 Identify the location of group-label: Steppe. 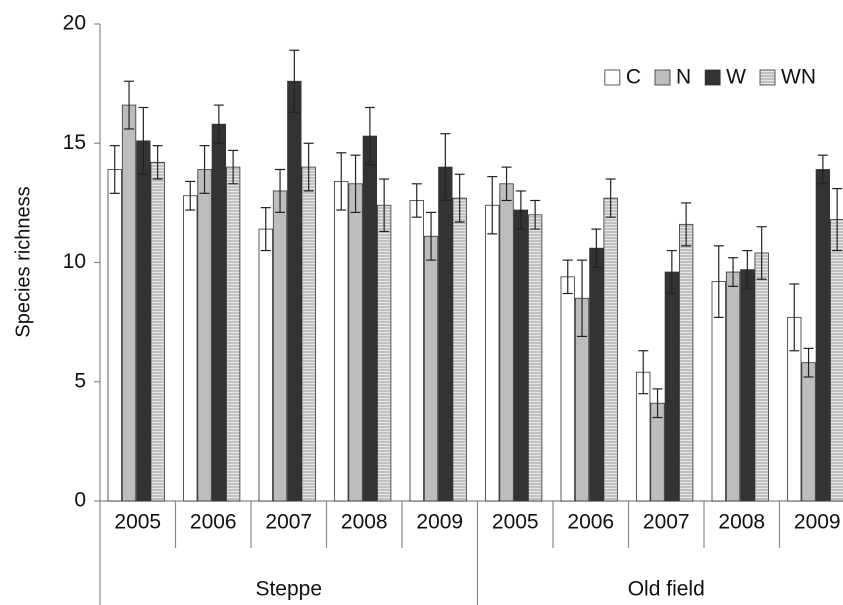
(288, 589).